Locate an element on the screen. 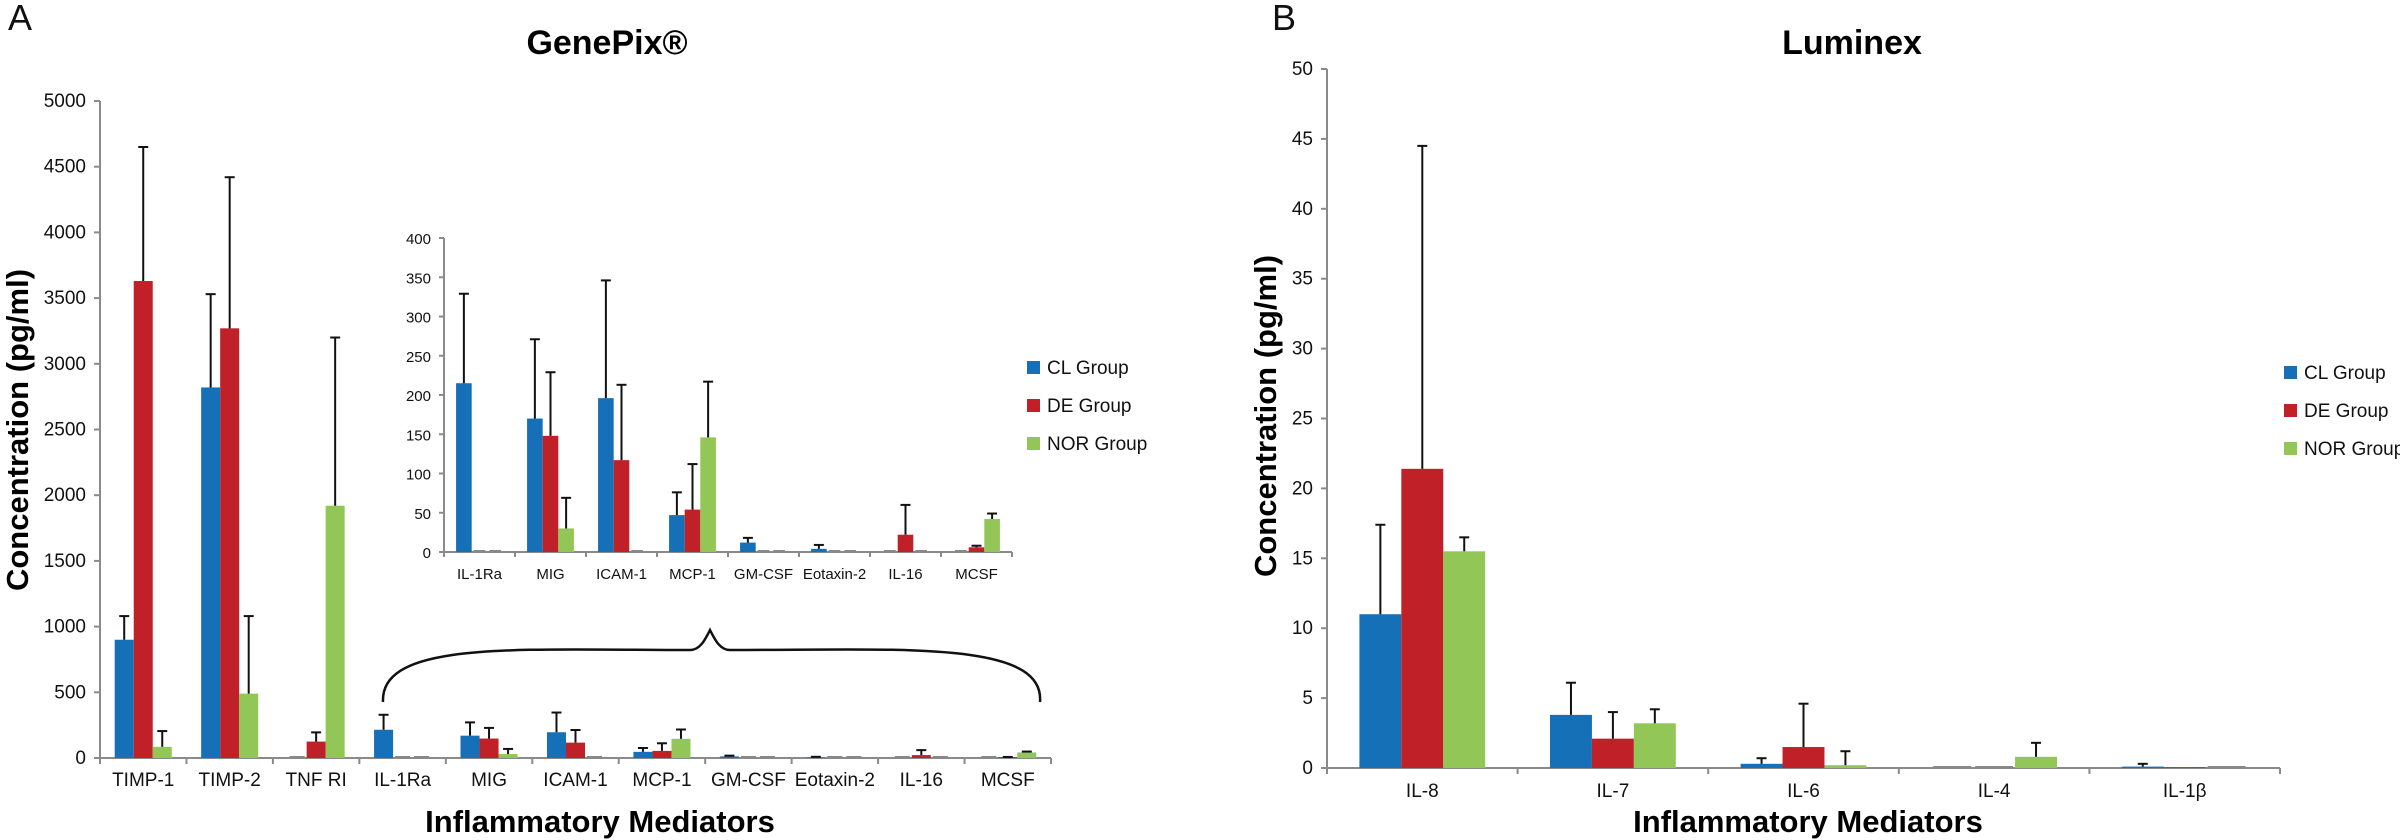 The width and height of the screenshot is (2400, 840). inset-y-tick-label: 400 is located at coordinates (418, 239).